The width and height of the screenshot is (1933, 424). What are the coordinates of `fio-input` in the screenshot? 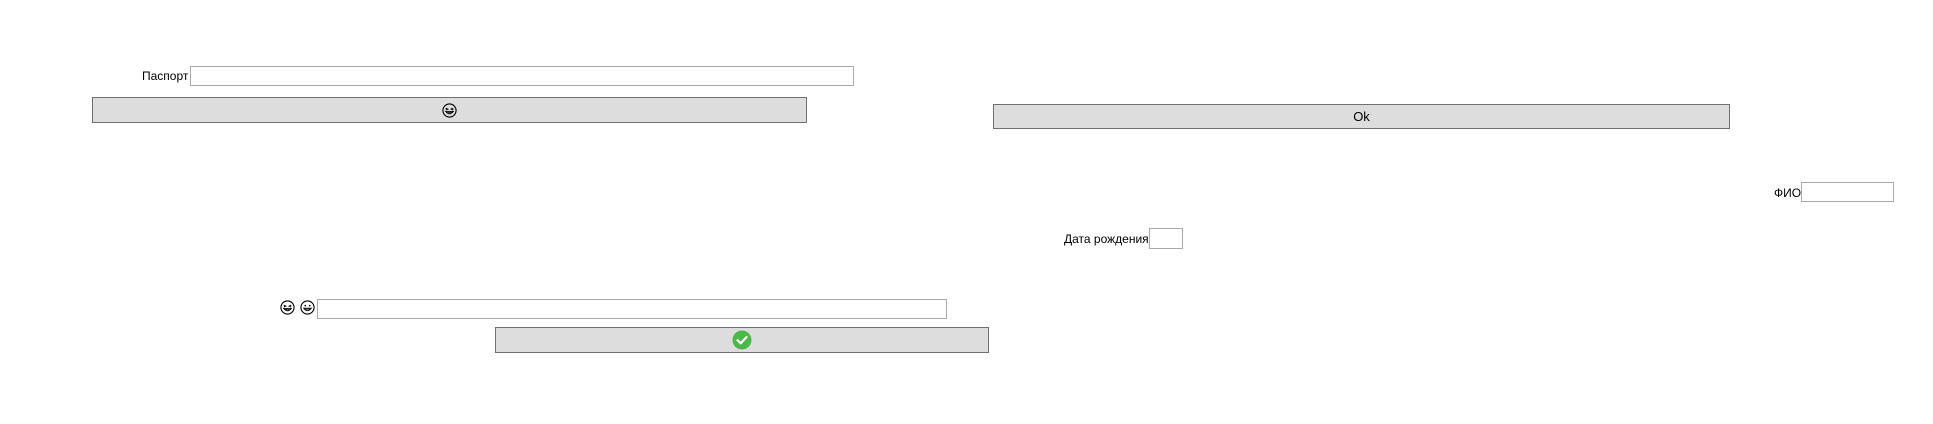 It's located at (1847, 192).